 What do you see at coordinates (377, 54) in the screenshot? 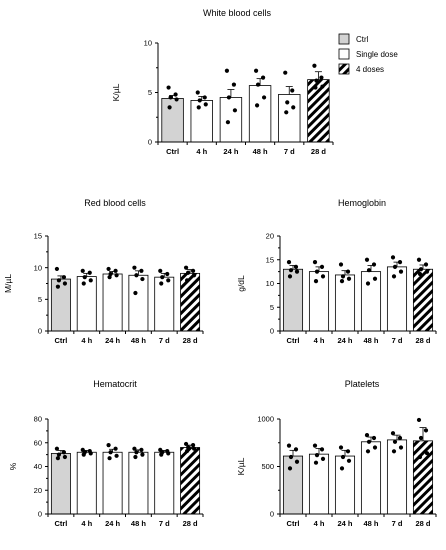
I see `legend-label-single-dose: Single dose` at bounding box center [377, 54].